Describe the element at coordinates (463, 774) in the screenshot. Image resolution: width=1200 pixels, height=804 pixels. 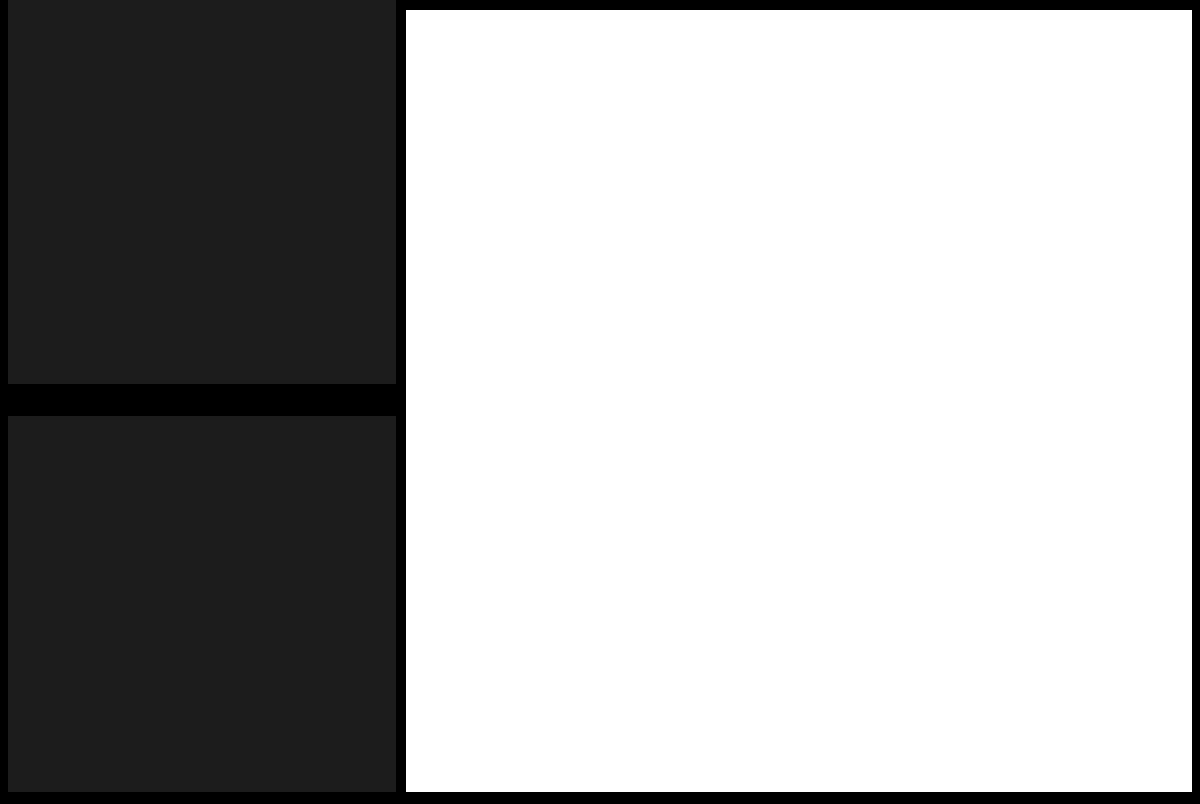
I see `data-source` at that location.